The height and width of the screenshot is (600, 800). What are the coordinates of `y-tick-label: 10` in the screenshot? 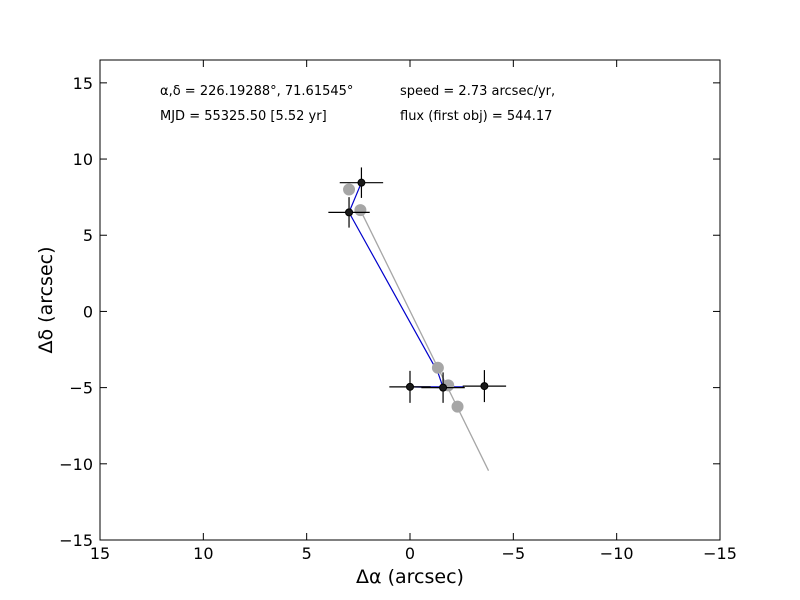 It's located at (83, 159).